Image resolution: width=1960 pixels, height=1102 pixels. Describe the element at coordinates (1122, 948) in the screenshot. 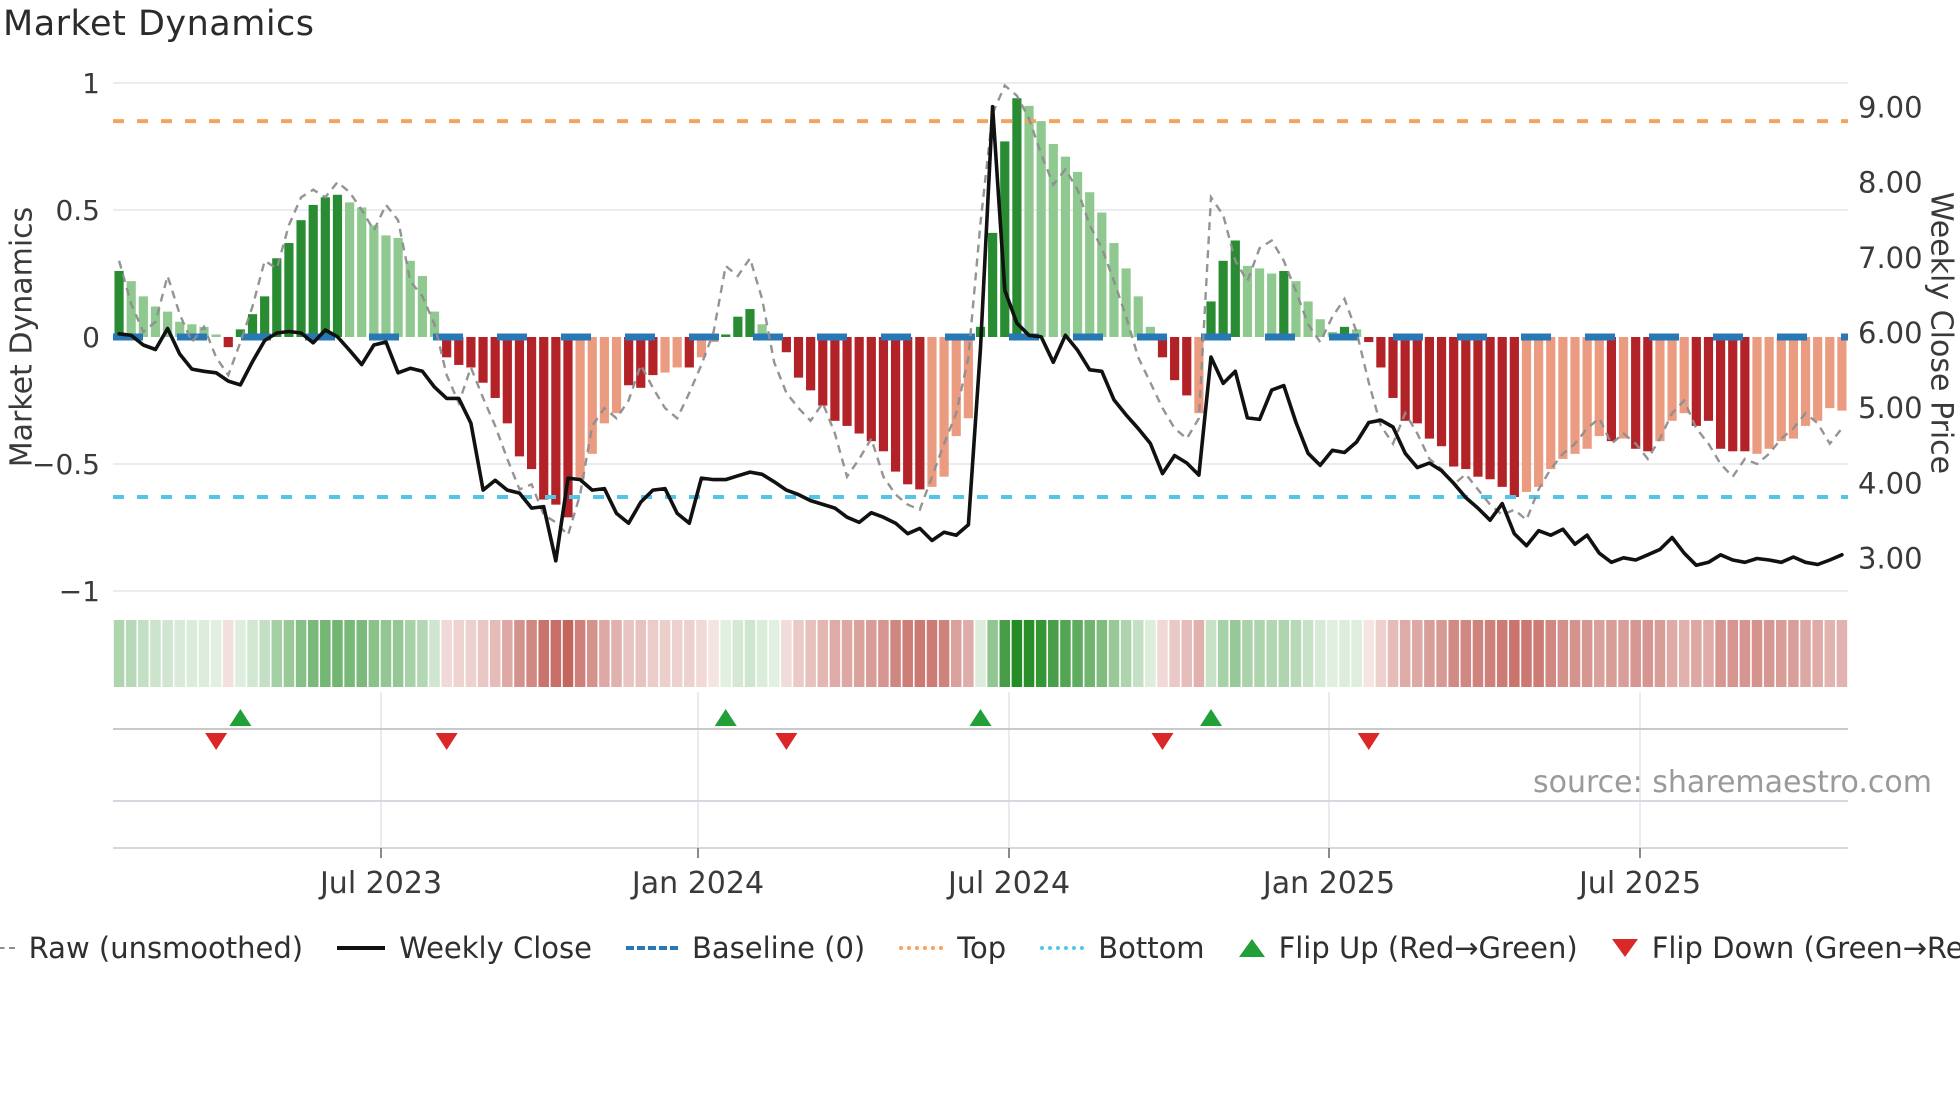

I see `legend-item-bottom: Bottom` at that location.